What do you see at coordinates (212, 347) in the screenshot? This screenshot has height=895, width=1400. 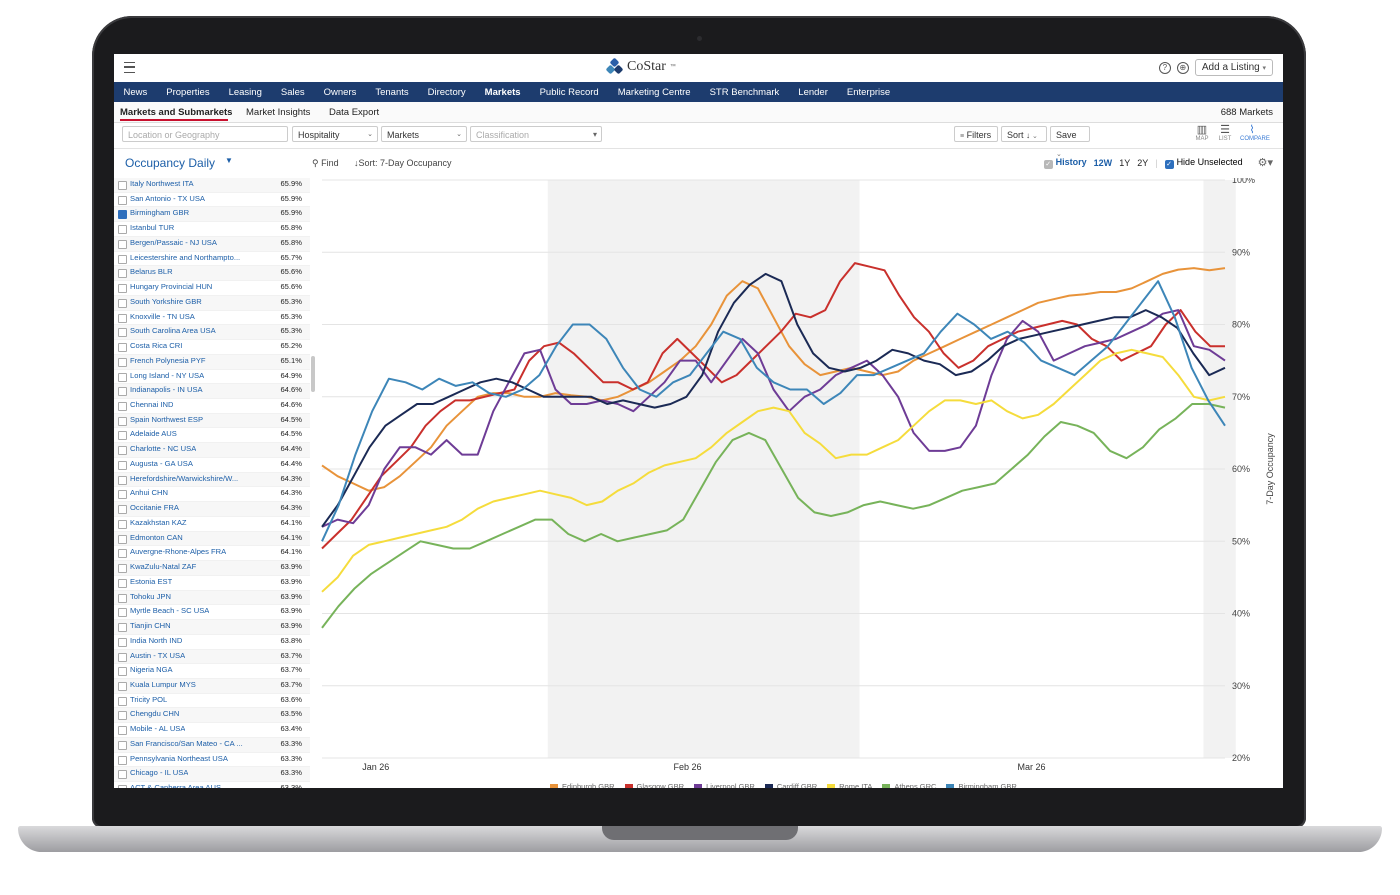 I see `list-item: Costa Rica CRI 65.2%` at bounding box center [212, 347].